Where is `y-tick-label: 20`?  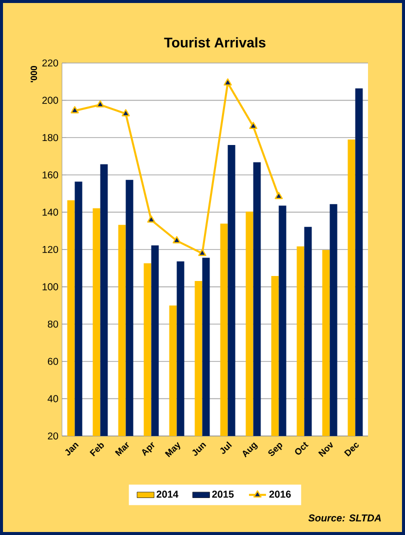
y-tick-label: 20 is located at coordinates (53, 436).